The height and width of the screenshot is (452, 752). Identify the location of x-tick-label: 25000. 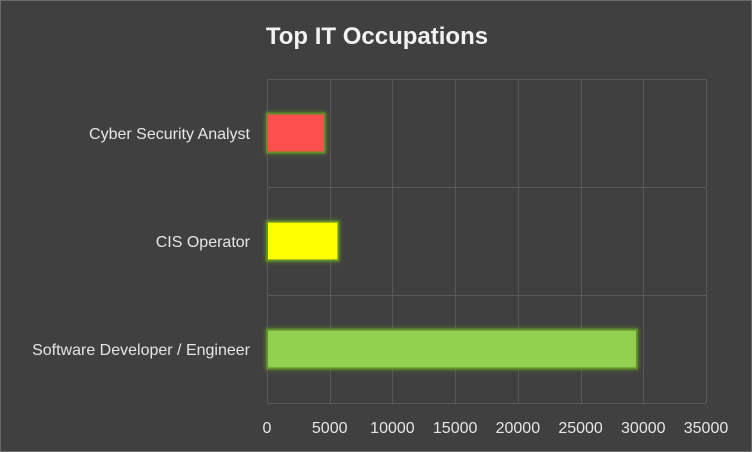
(580, 428).